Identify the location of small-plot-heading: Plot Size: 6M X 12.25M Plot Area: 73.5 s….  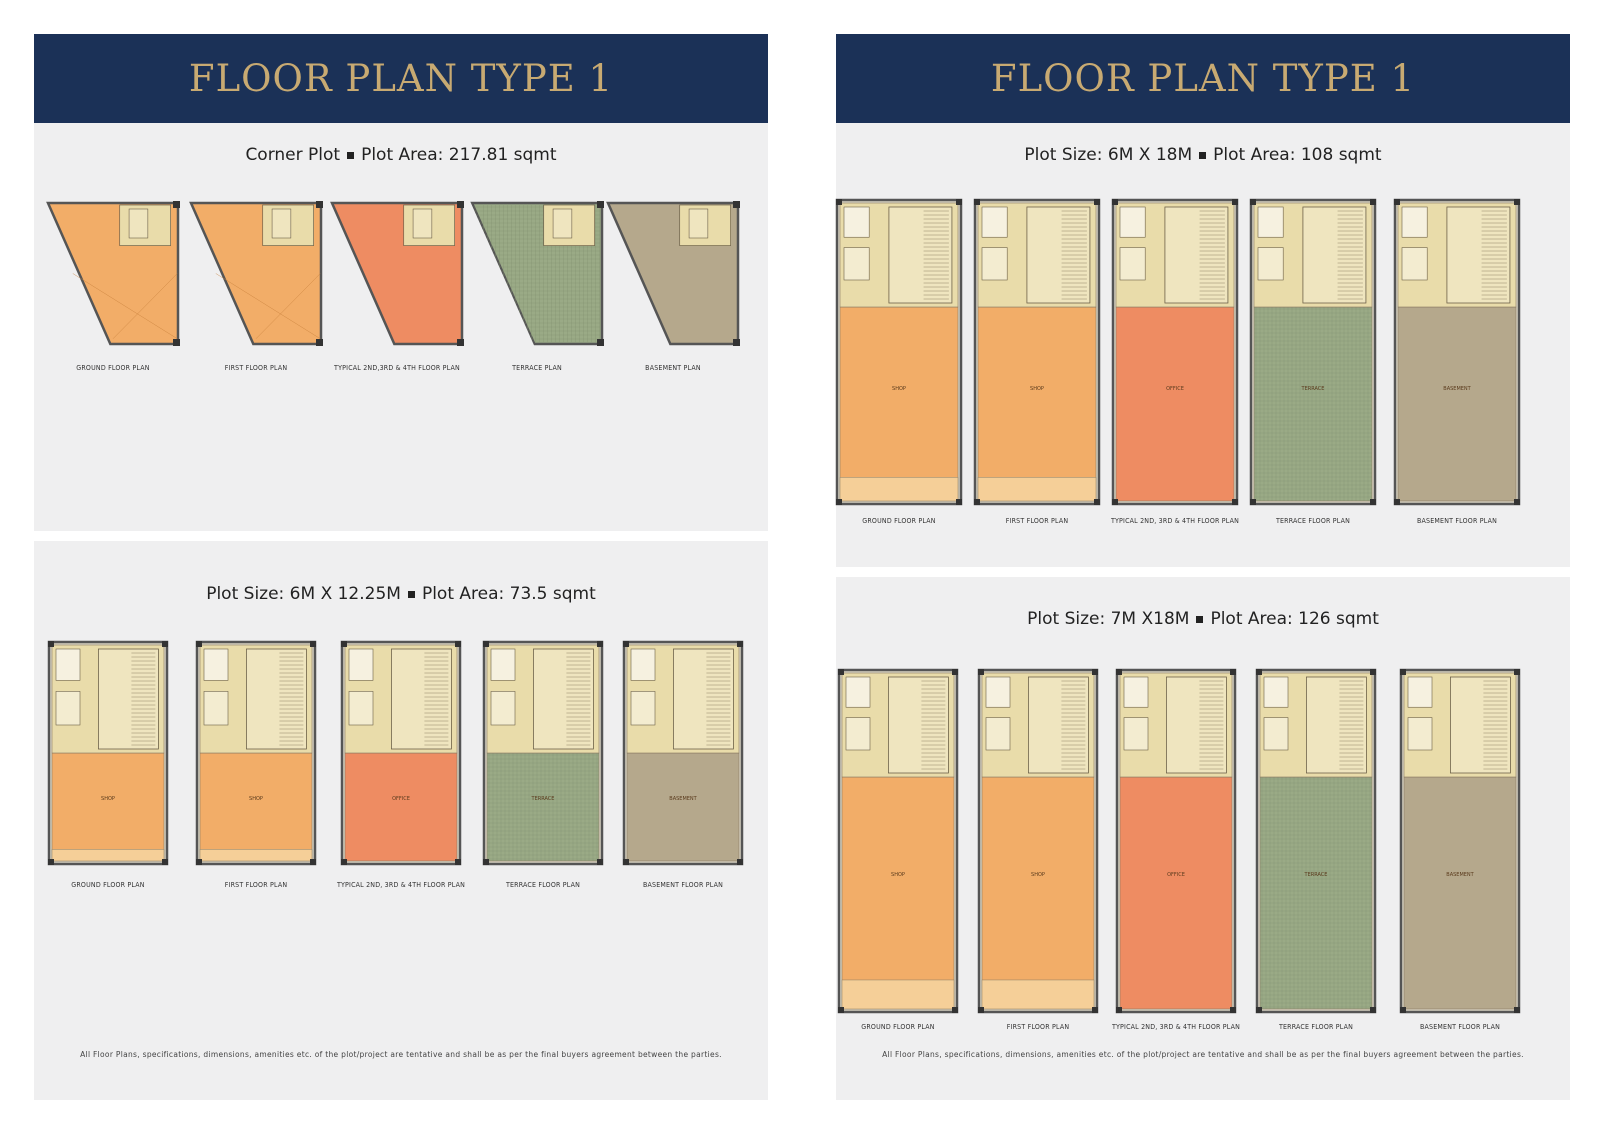
(401, 594).